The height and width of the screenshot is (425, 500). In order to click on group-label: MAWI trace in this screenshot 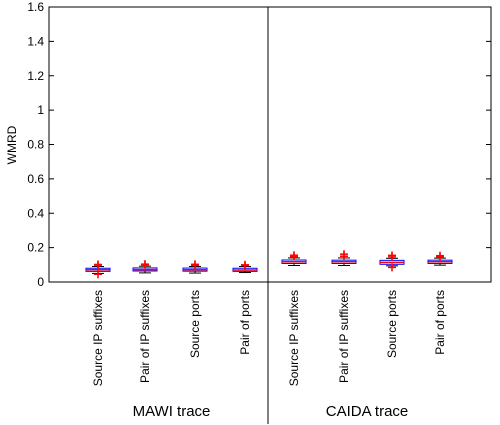, I will do `click(172, 411)`.